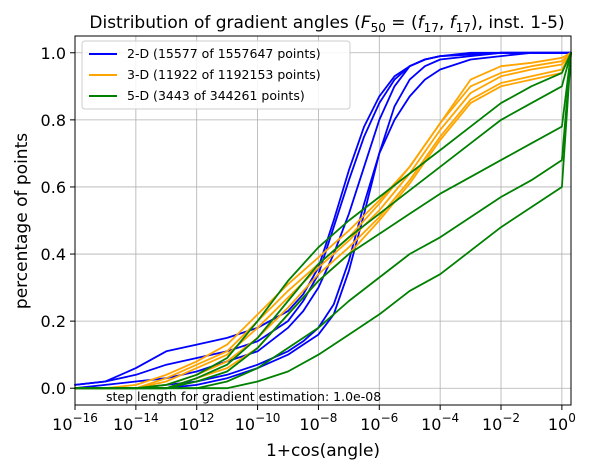 The height and width of the screenshot is (471, 602). Describe the element at coordinates (145, 418) in the screenshot. I see `x-tick-exponent: −14` at that location.